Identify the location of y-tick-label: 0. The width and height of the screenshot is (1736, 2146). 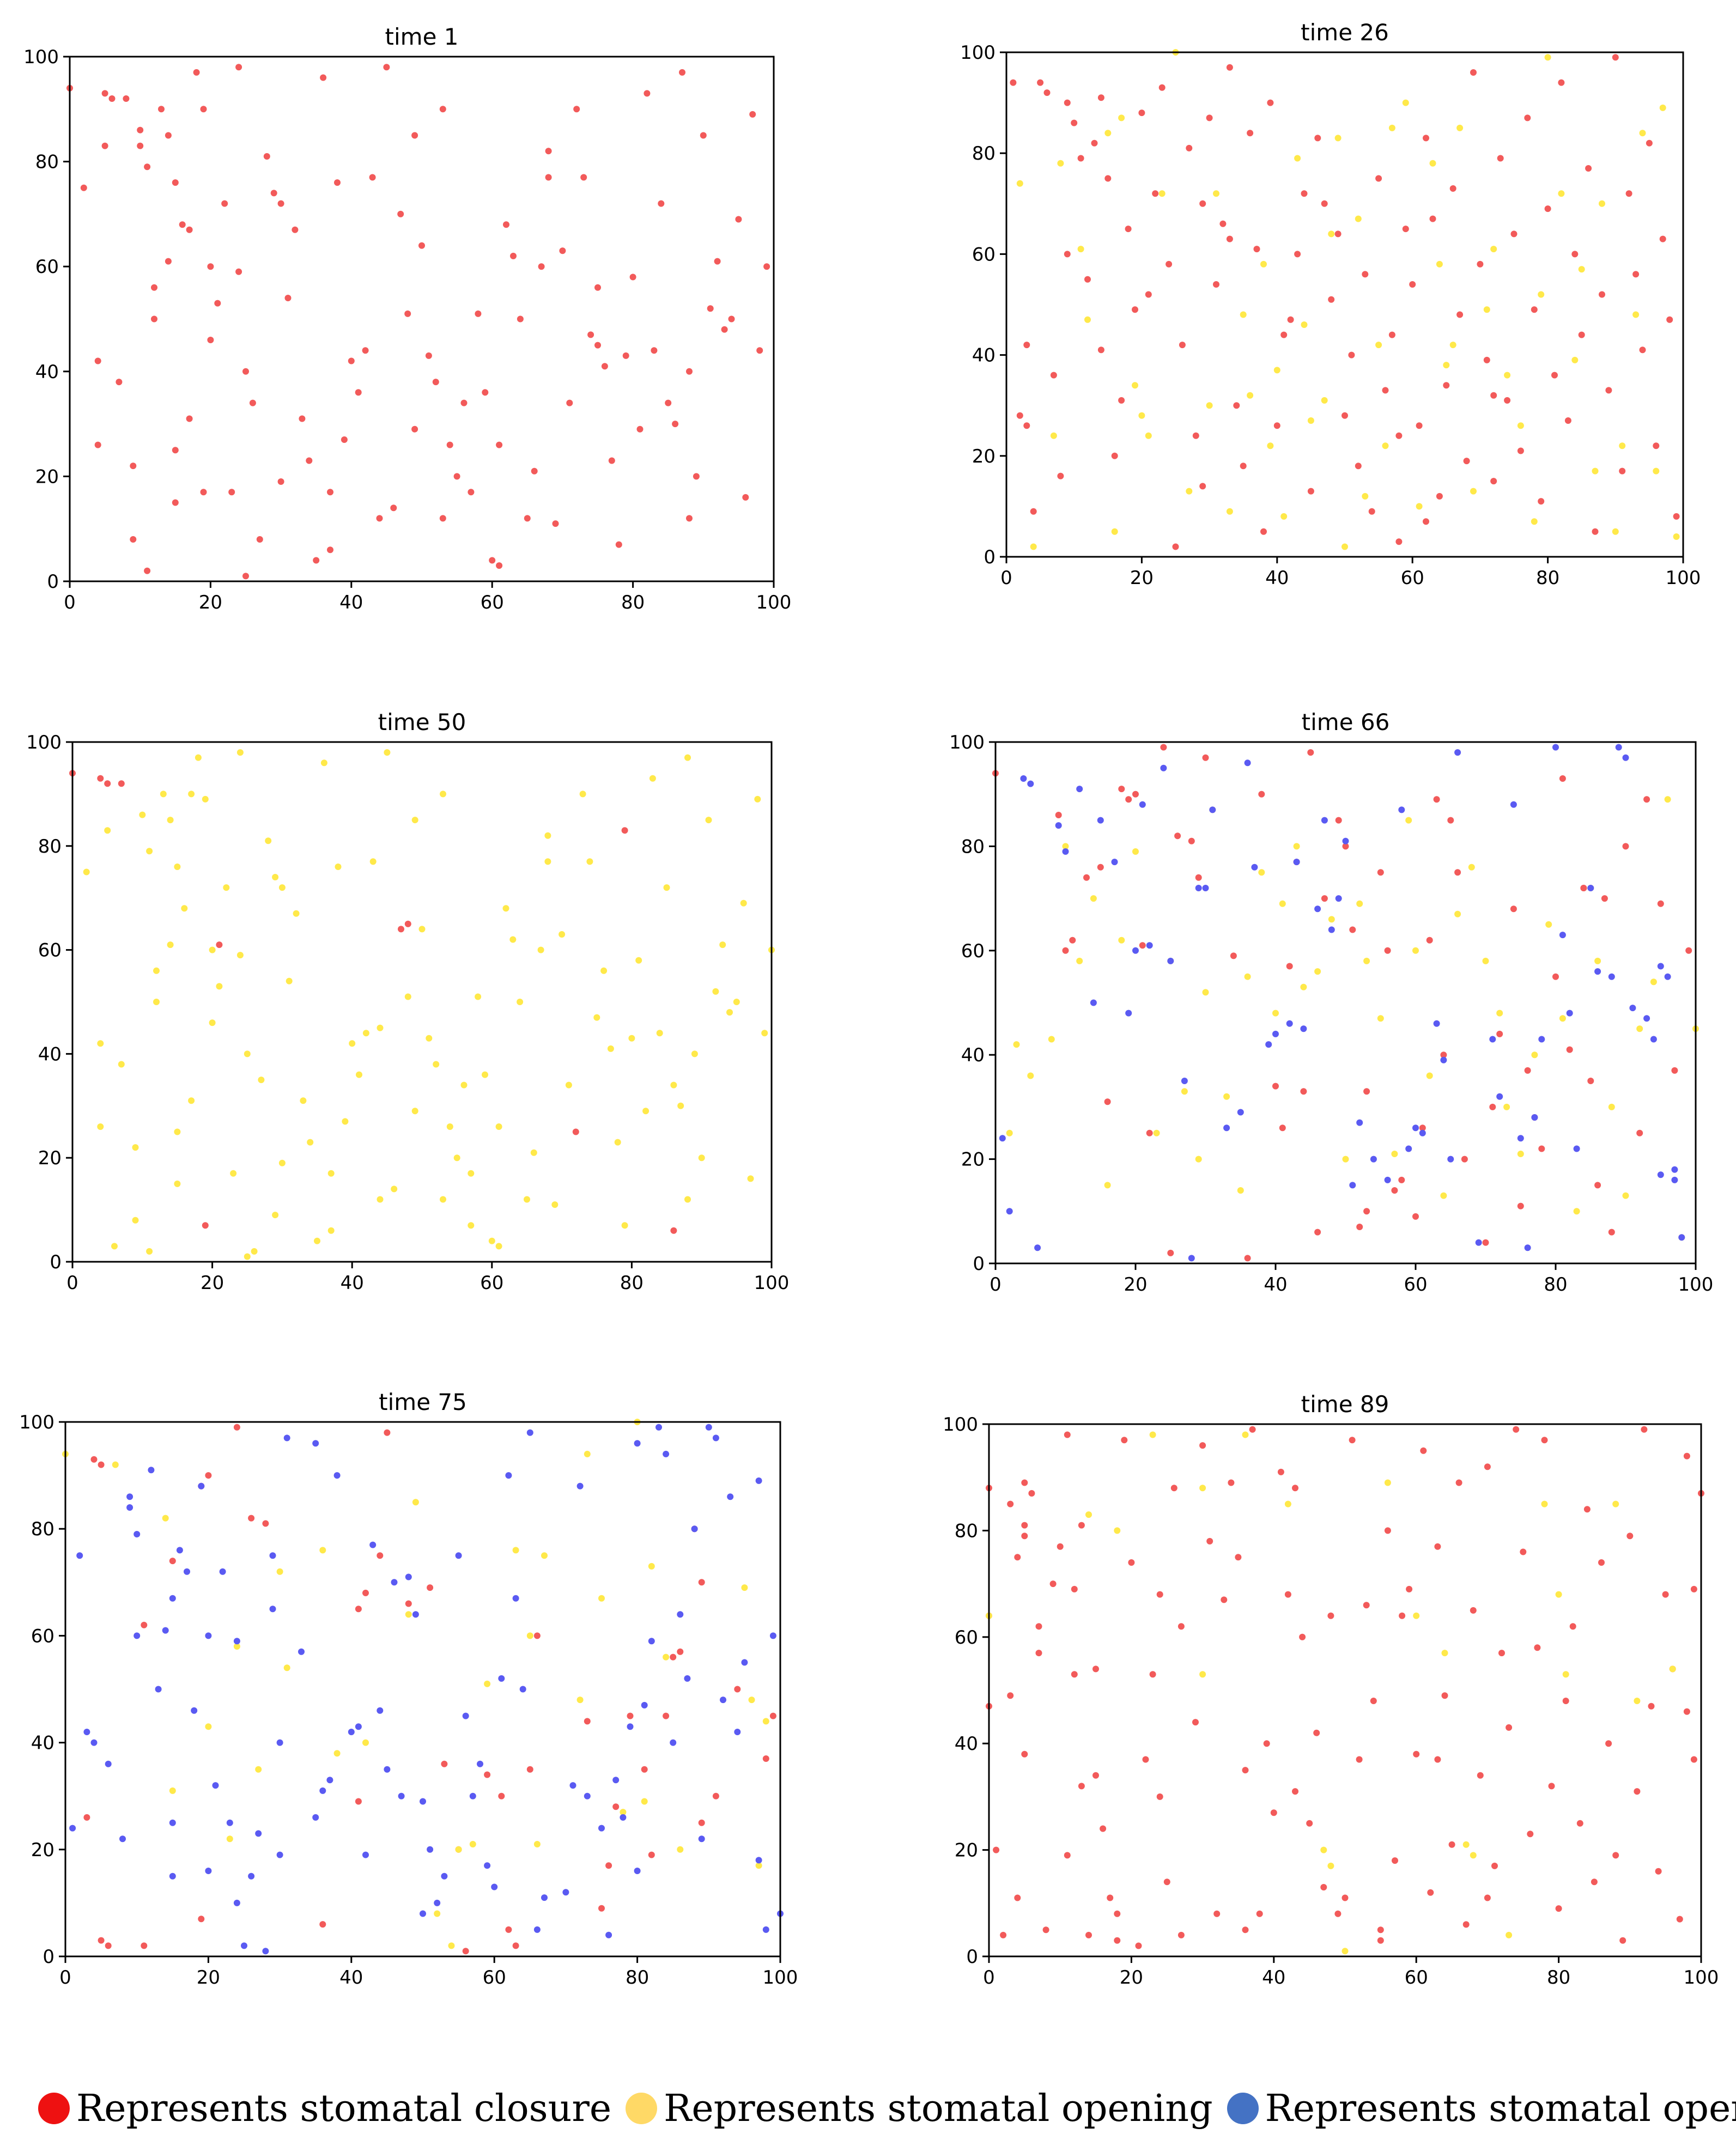
(53, 582).